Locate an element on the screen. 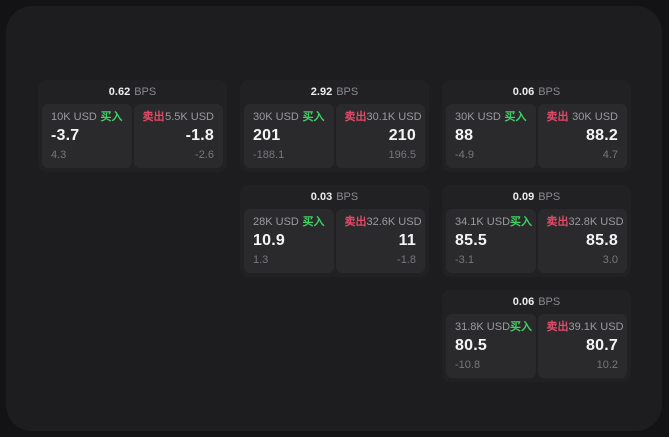  sell-panel: 卖出 32.6K USD 11 -1.8 is located at coordinates (380, 241).